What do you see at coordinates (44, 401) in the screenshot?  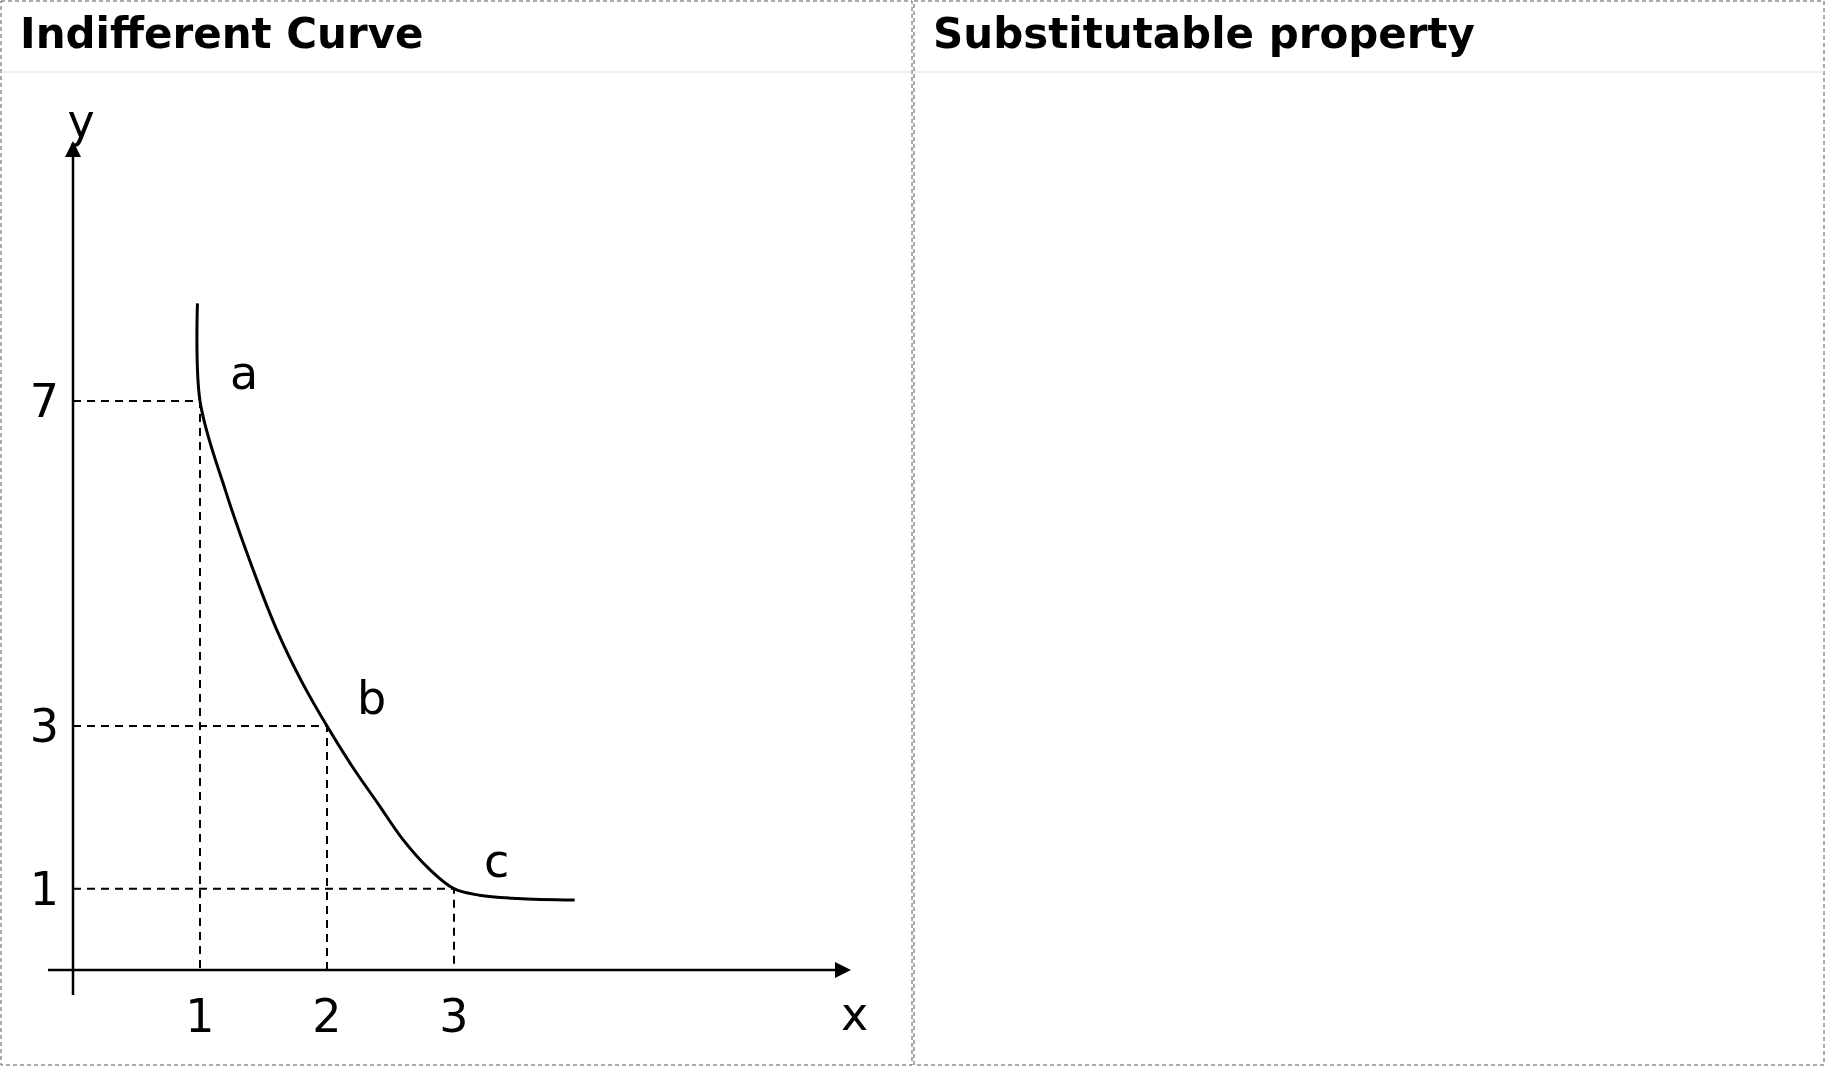 I see `y-tick-label: 7` at bounding box center [44, 401].